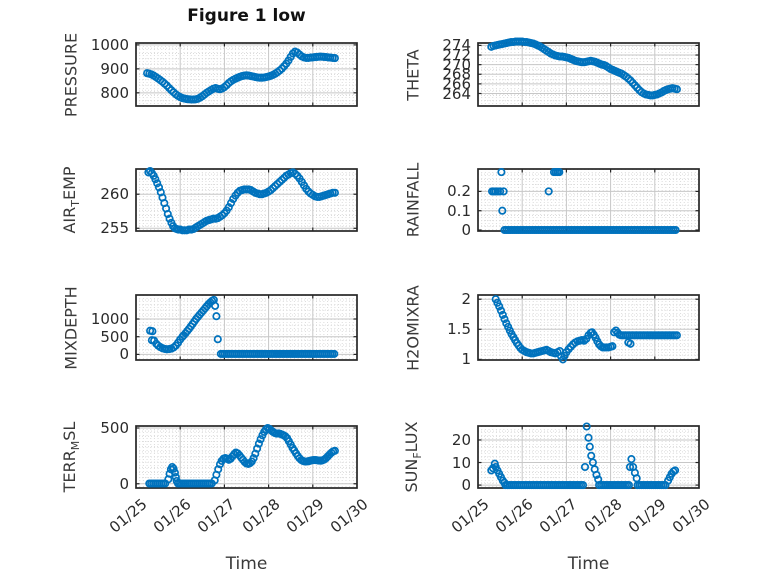 This screenshot has height=583, width=778. I want to click on subplot-pressure: PRESSURE 800 900 1000, so click(210, 74).